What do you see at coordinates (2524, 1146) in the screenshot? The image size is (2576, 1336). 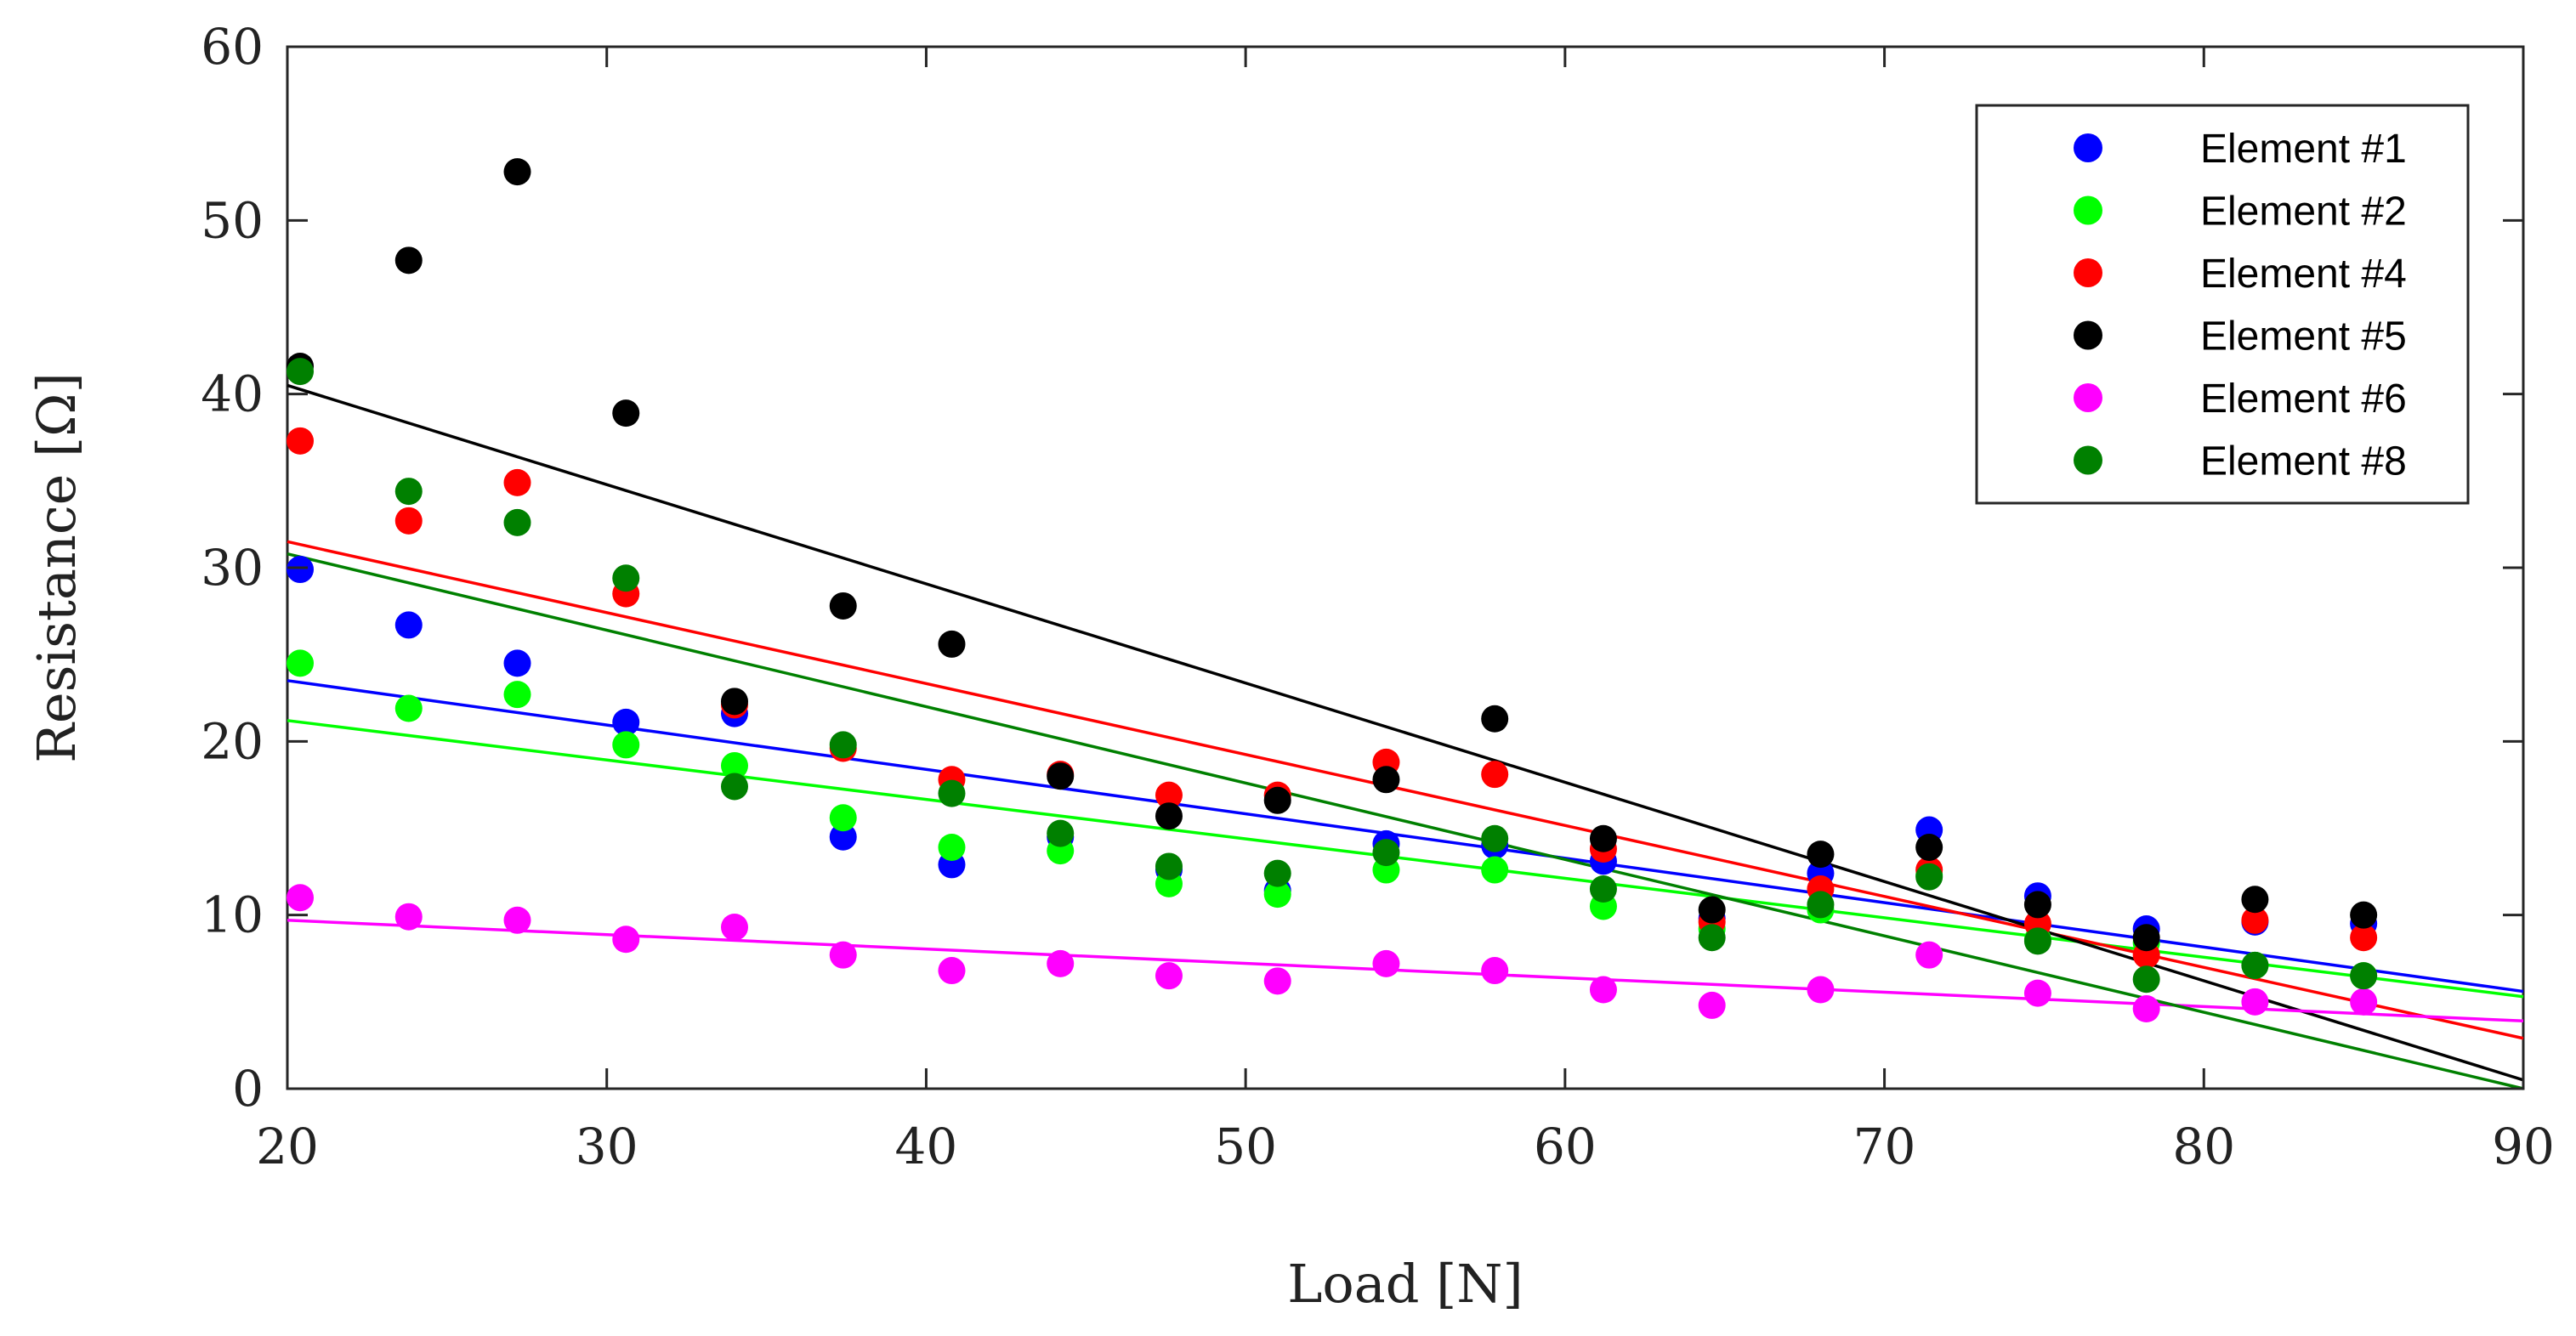 I see `x-tick-label: 90` at bounding box center [2524, 1146].